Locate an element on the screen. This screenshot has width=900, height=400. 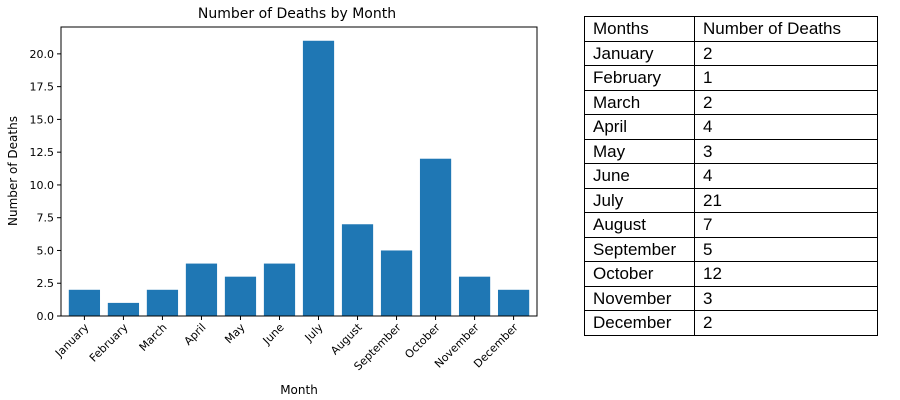
deaths-cell: 7 is located at coordinates (786, 225).